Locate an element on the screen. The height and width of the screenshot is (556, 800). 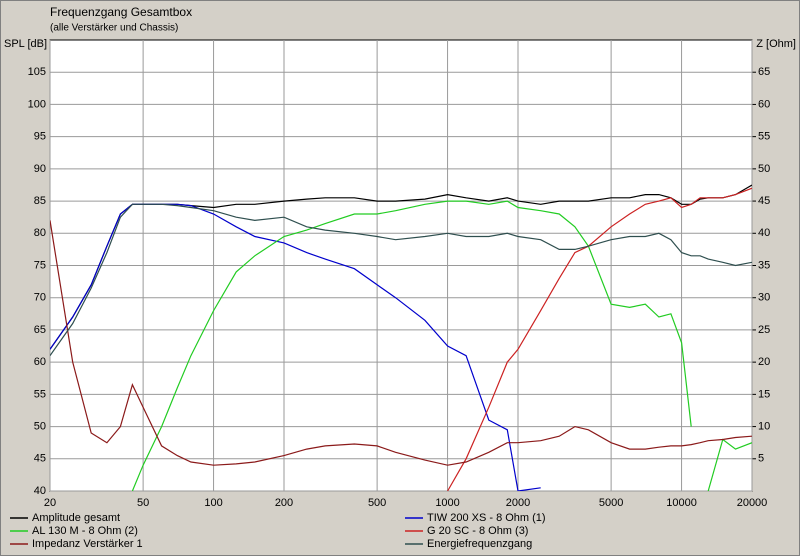
x-tick-label: 10000 is located at coordinates (681, 503).